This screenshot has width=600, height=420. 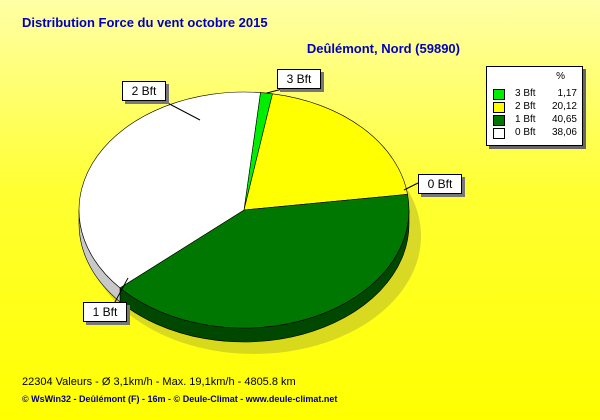 What do you see at coordinates (567, 93) in the screenshot?
I see `legend-value: 1,17` at bounding box center [567, 93].